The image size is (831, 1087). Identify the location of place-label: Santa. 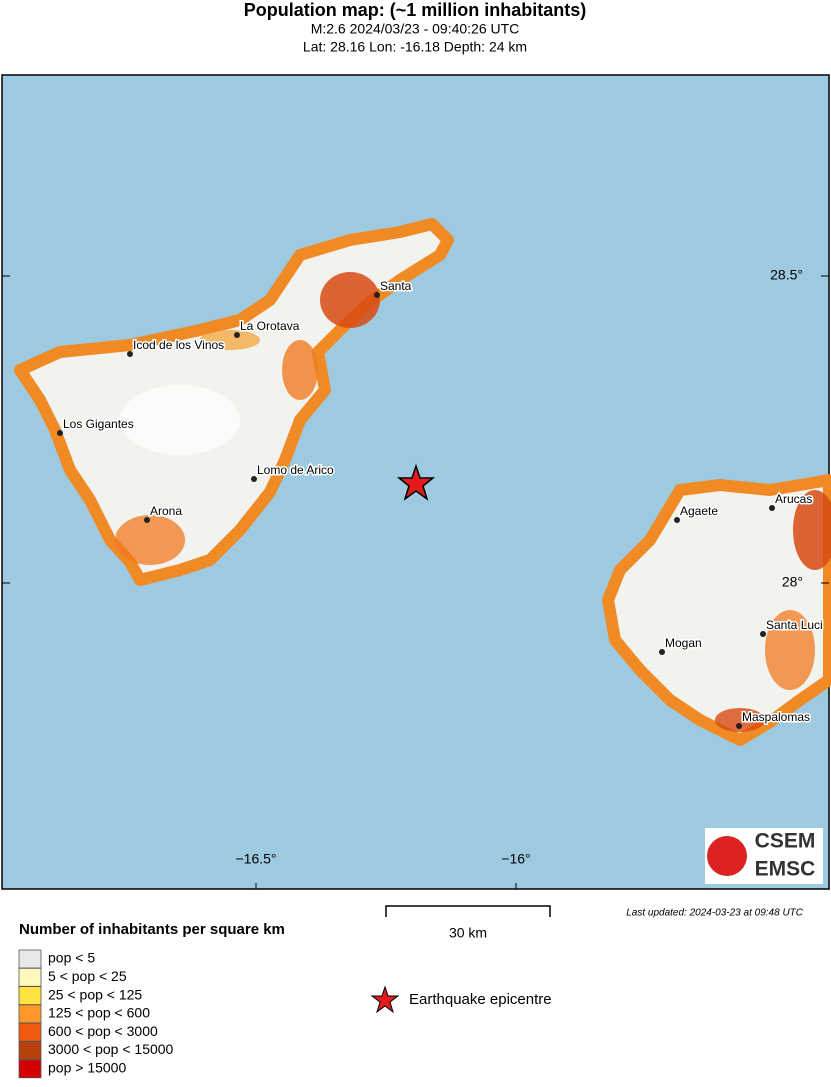
(396, 286).